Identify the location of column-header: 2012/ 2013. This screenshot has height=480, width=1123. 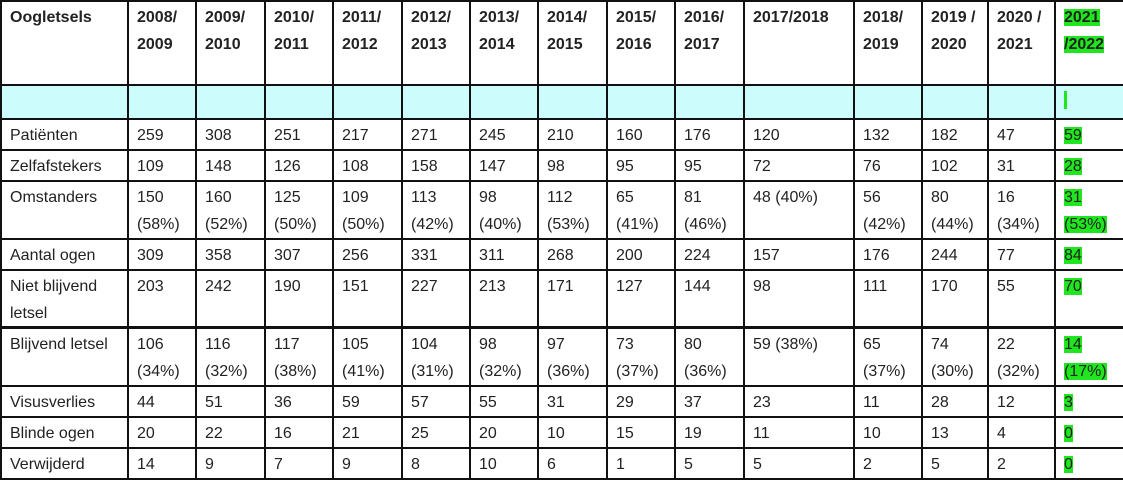
(436, 43).